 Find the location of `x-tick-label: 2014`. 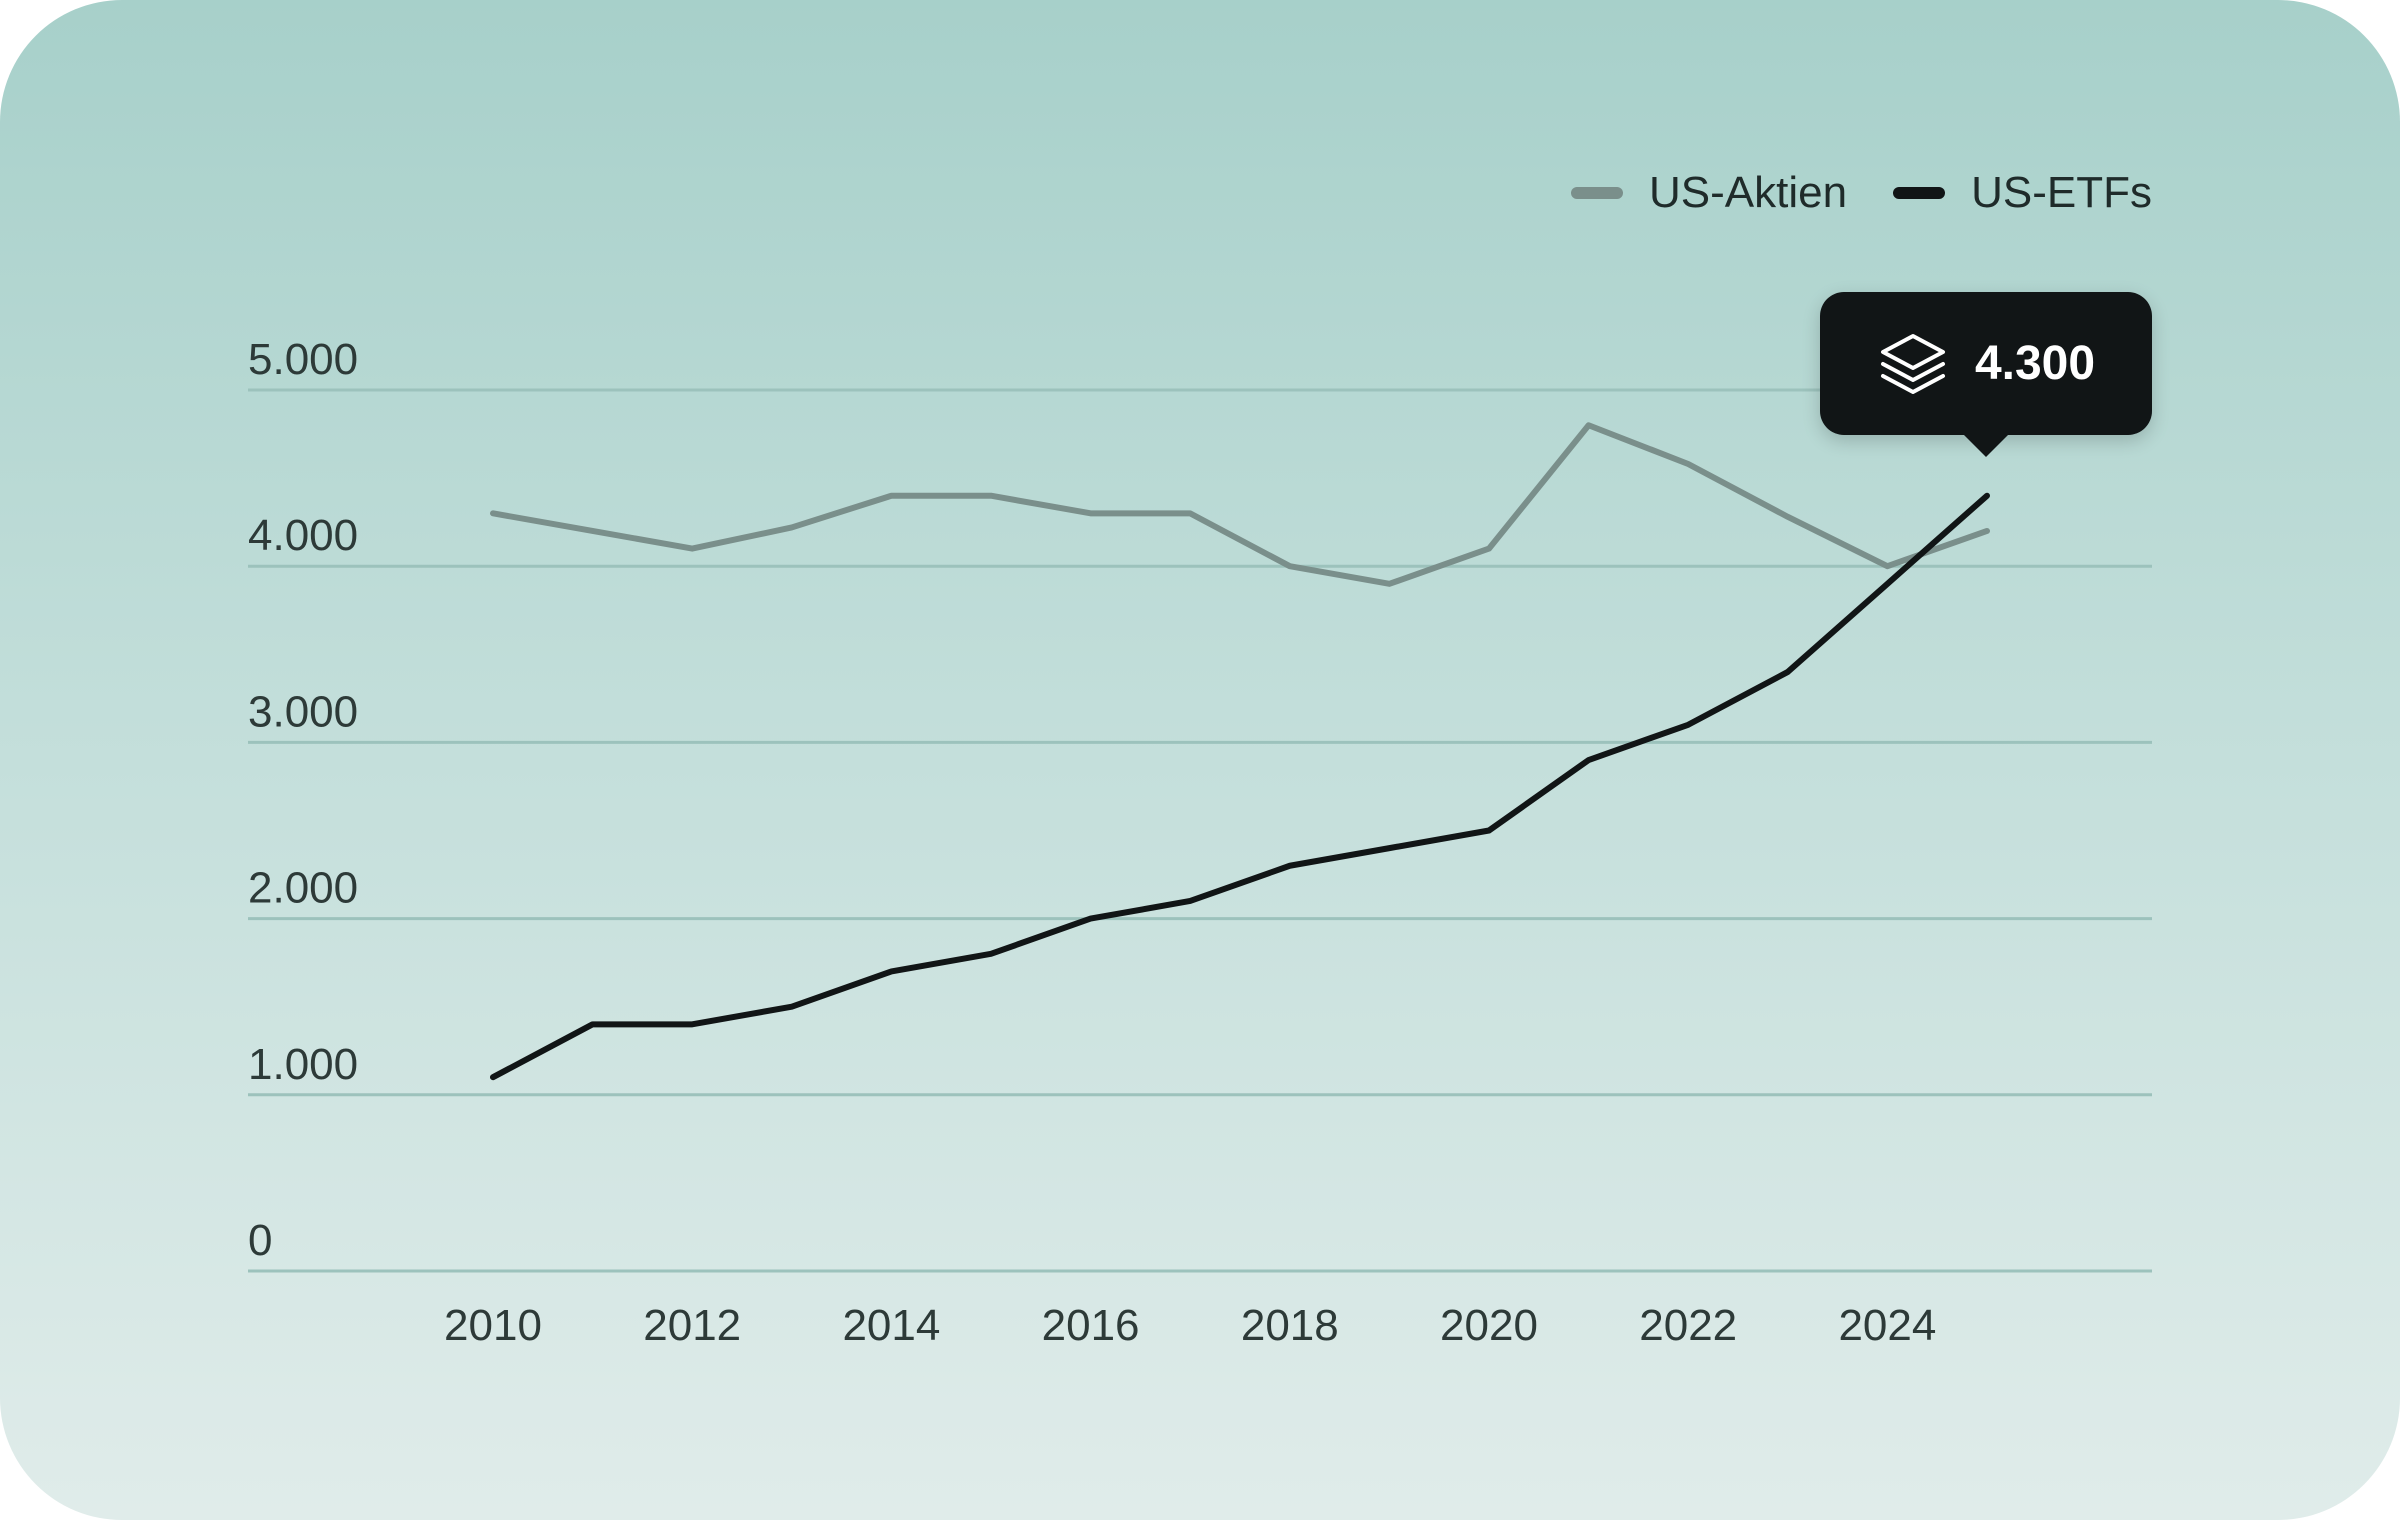

x-tick-label: 2014 is located at coordinates (891, 1325).